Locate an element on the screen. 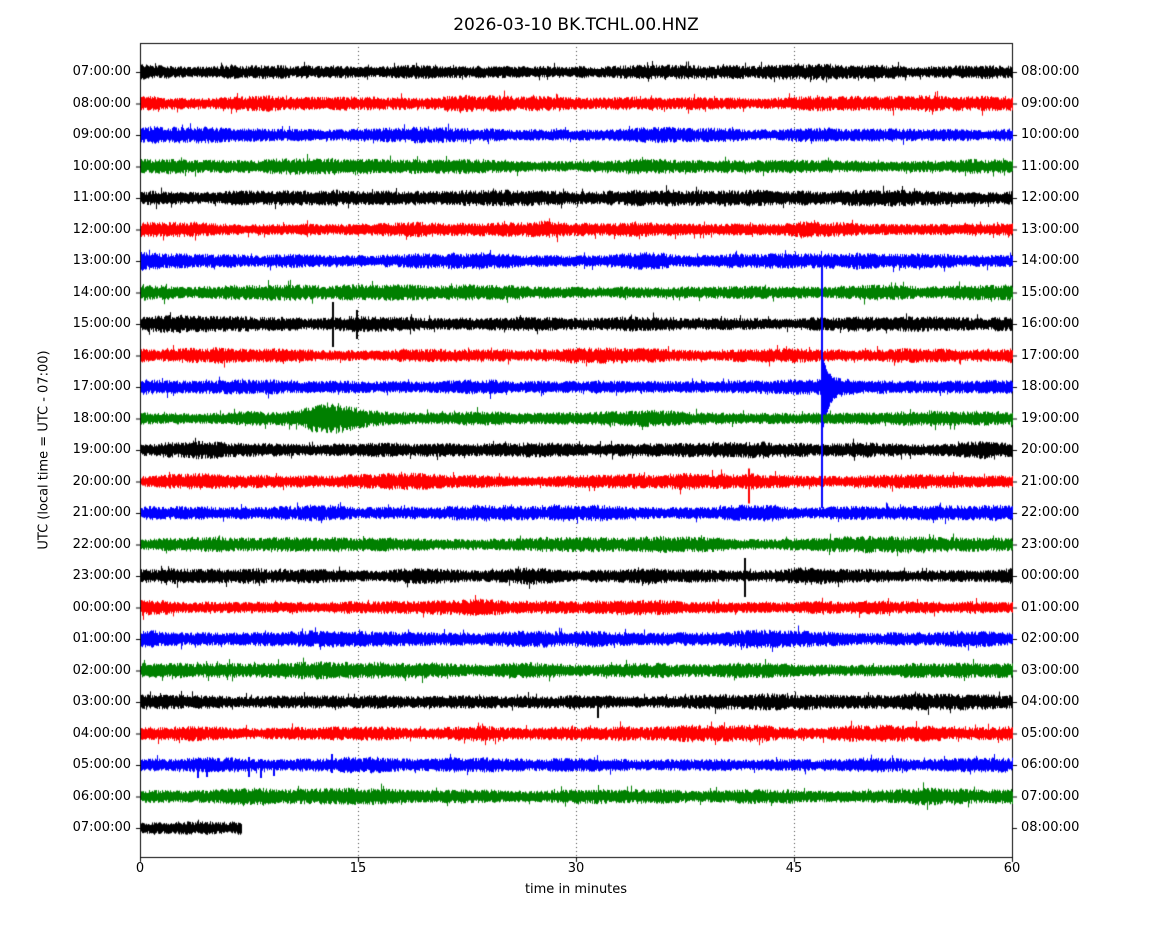  utc-time-label: 15:00:00 is located at coordinates (101, 323).